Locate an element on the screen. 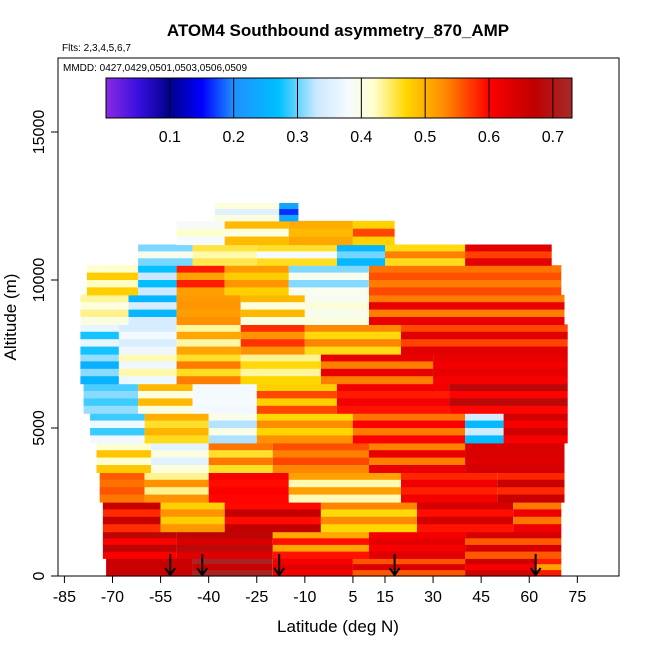  x-tick-label: 45 is located at coordinates (481, 597).